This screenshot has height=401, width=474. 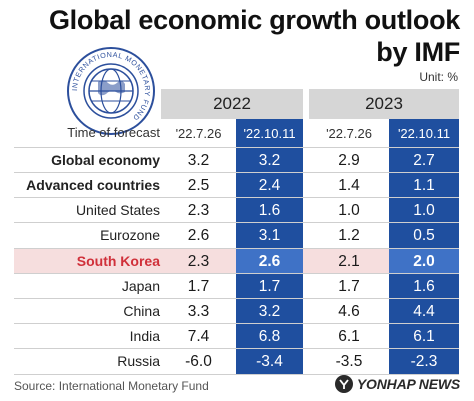 I want to click on unit-label: Unit: %, so click(x=438, y=77).